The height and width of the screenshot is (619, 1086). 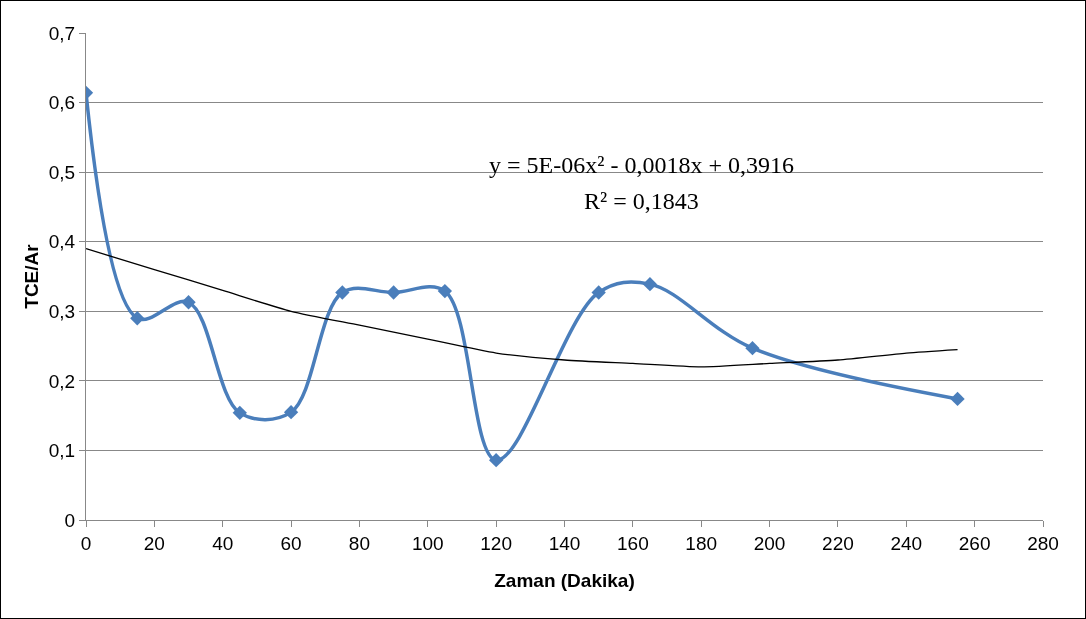 I want to click on x-tick-label: 220, so click(x=838, y=543).